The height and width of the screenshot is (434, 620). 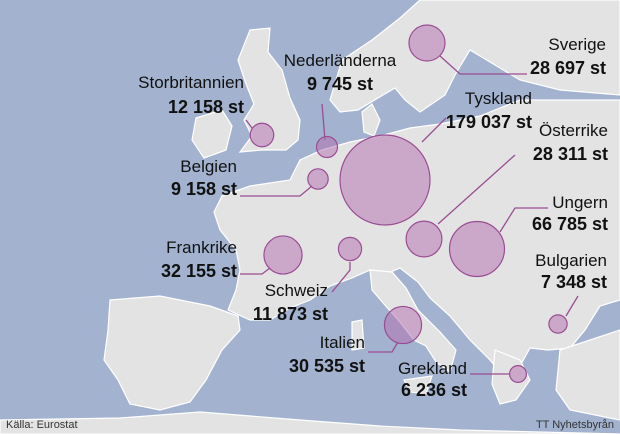 I want to click on region-name: Frankrike, so click(x=201, y=247).